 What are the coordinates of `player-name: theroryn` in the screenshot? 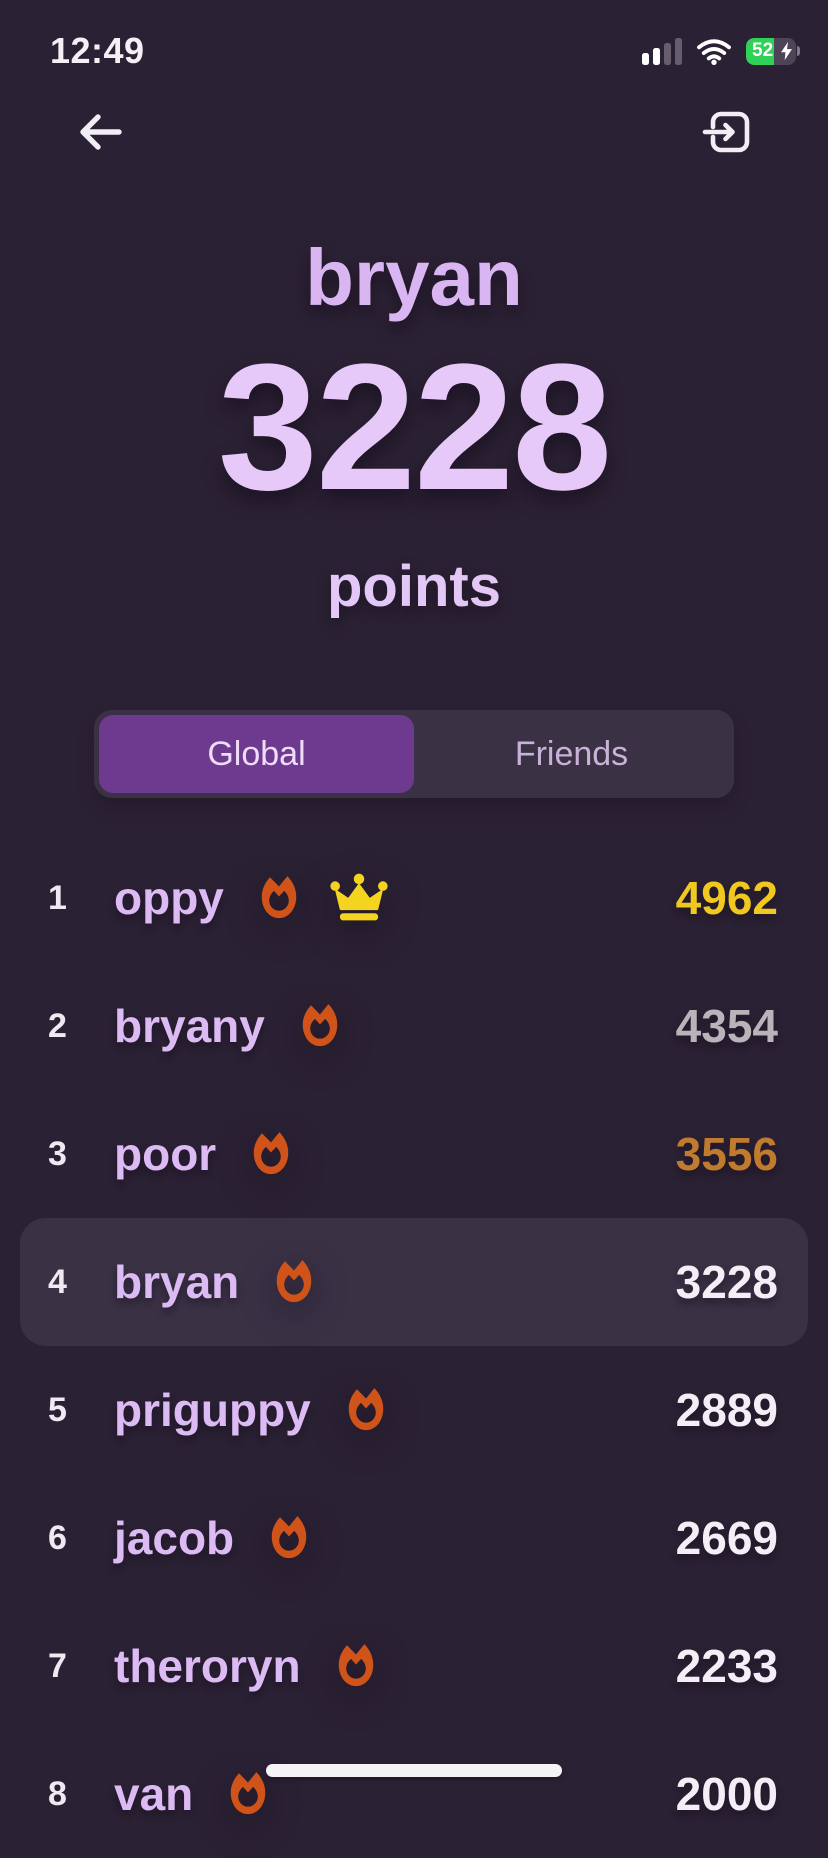 It's located at (207, 1666).